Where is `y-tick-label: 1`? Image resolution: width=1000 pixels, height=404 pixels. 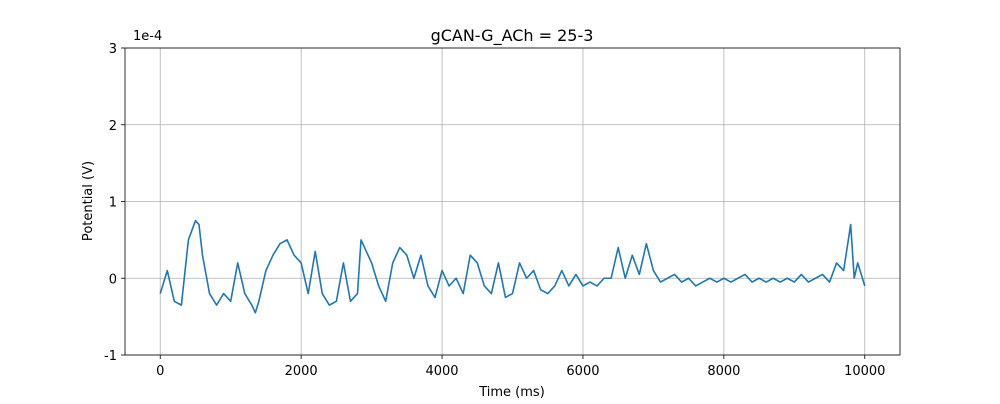 y-tick-label: 1 is located at coordinates (113, 203).